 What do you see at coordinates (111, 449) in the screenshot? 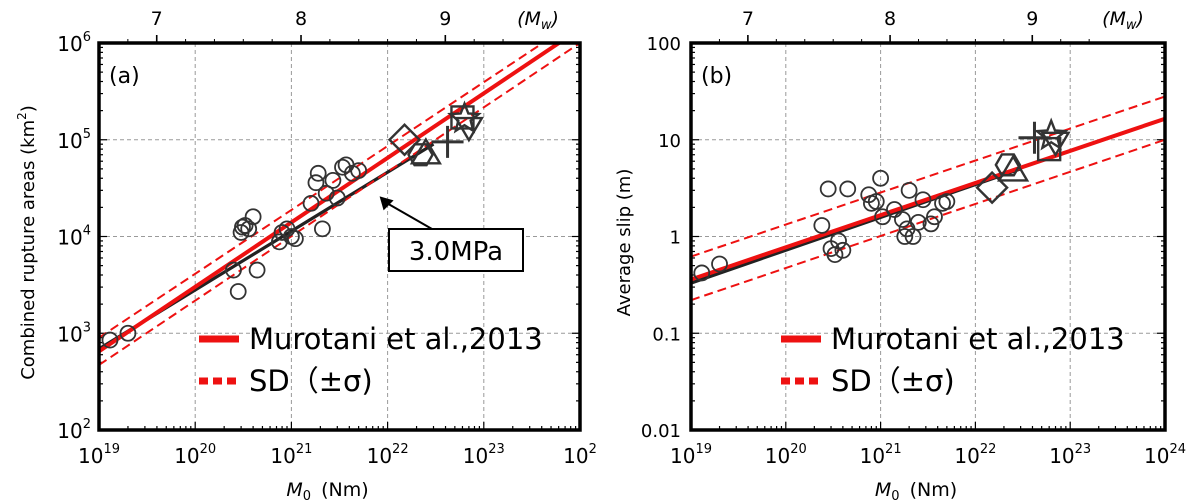
I see `x-tick-label-exponent: 19` at bounding box center [111, 449].